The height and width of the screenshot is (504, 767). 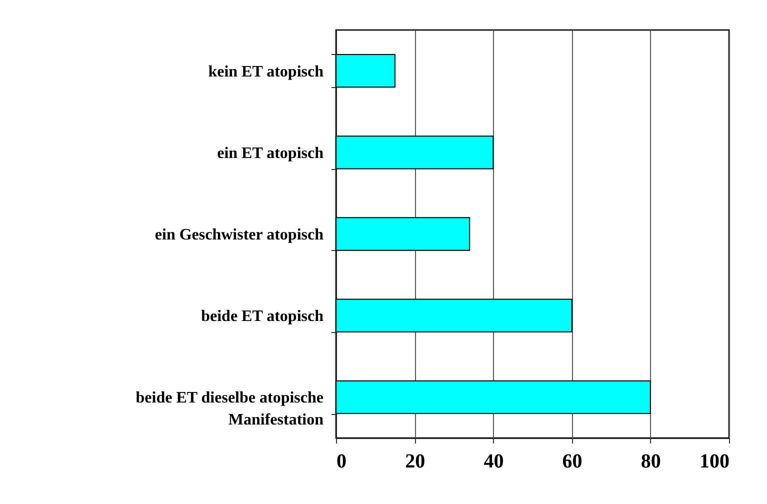 I want to click on x-tick-label: 40, so click(x=494, y=461).